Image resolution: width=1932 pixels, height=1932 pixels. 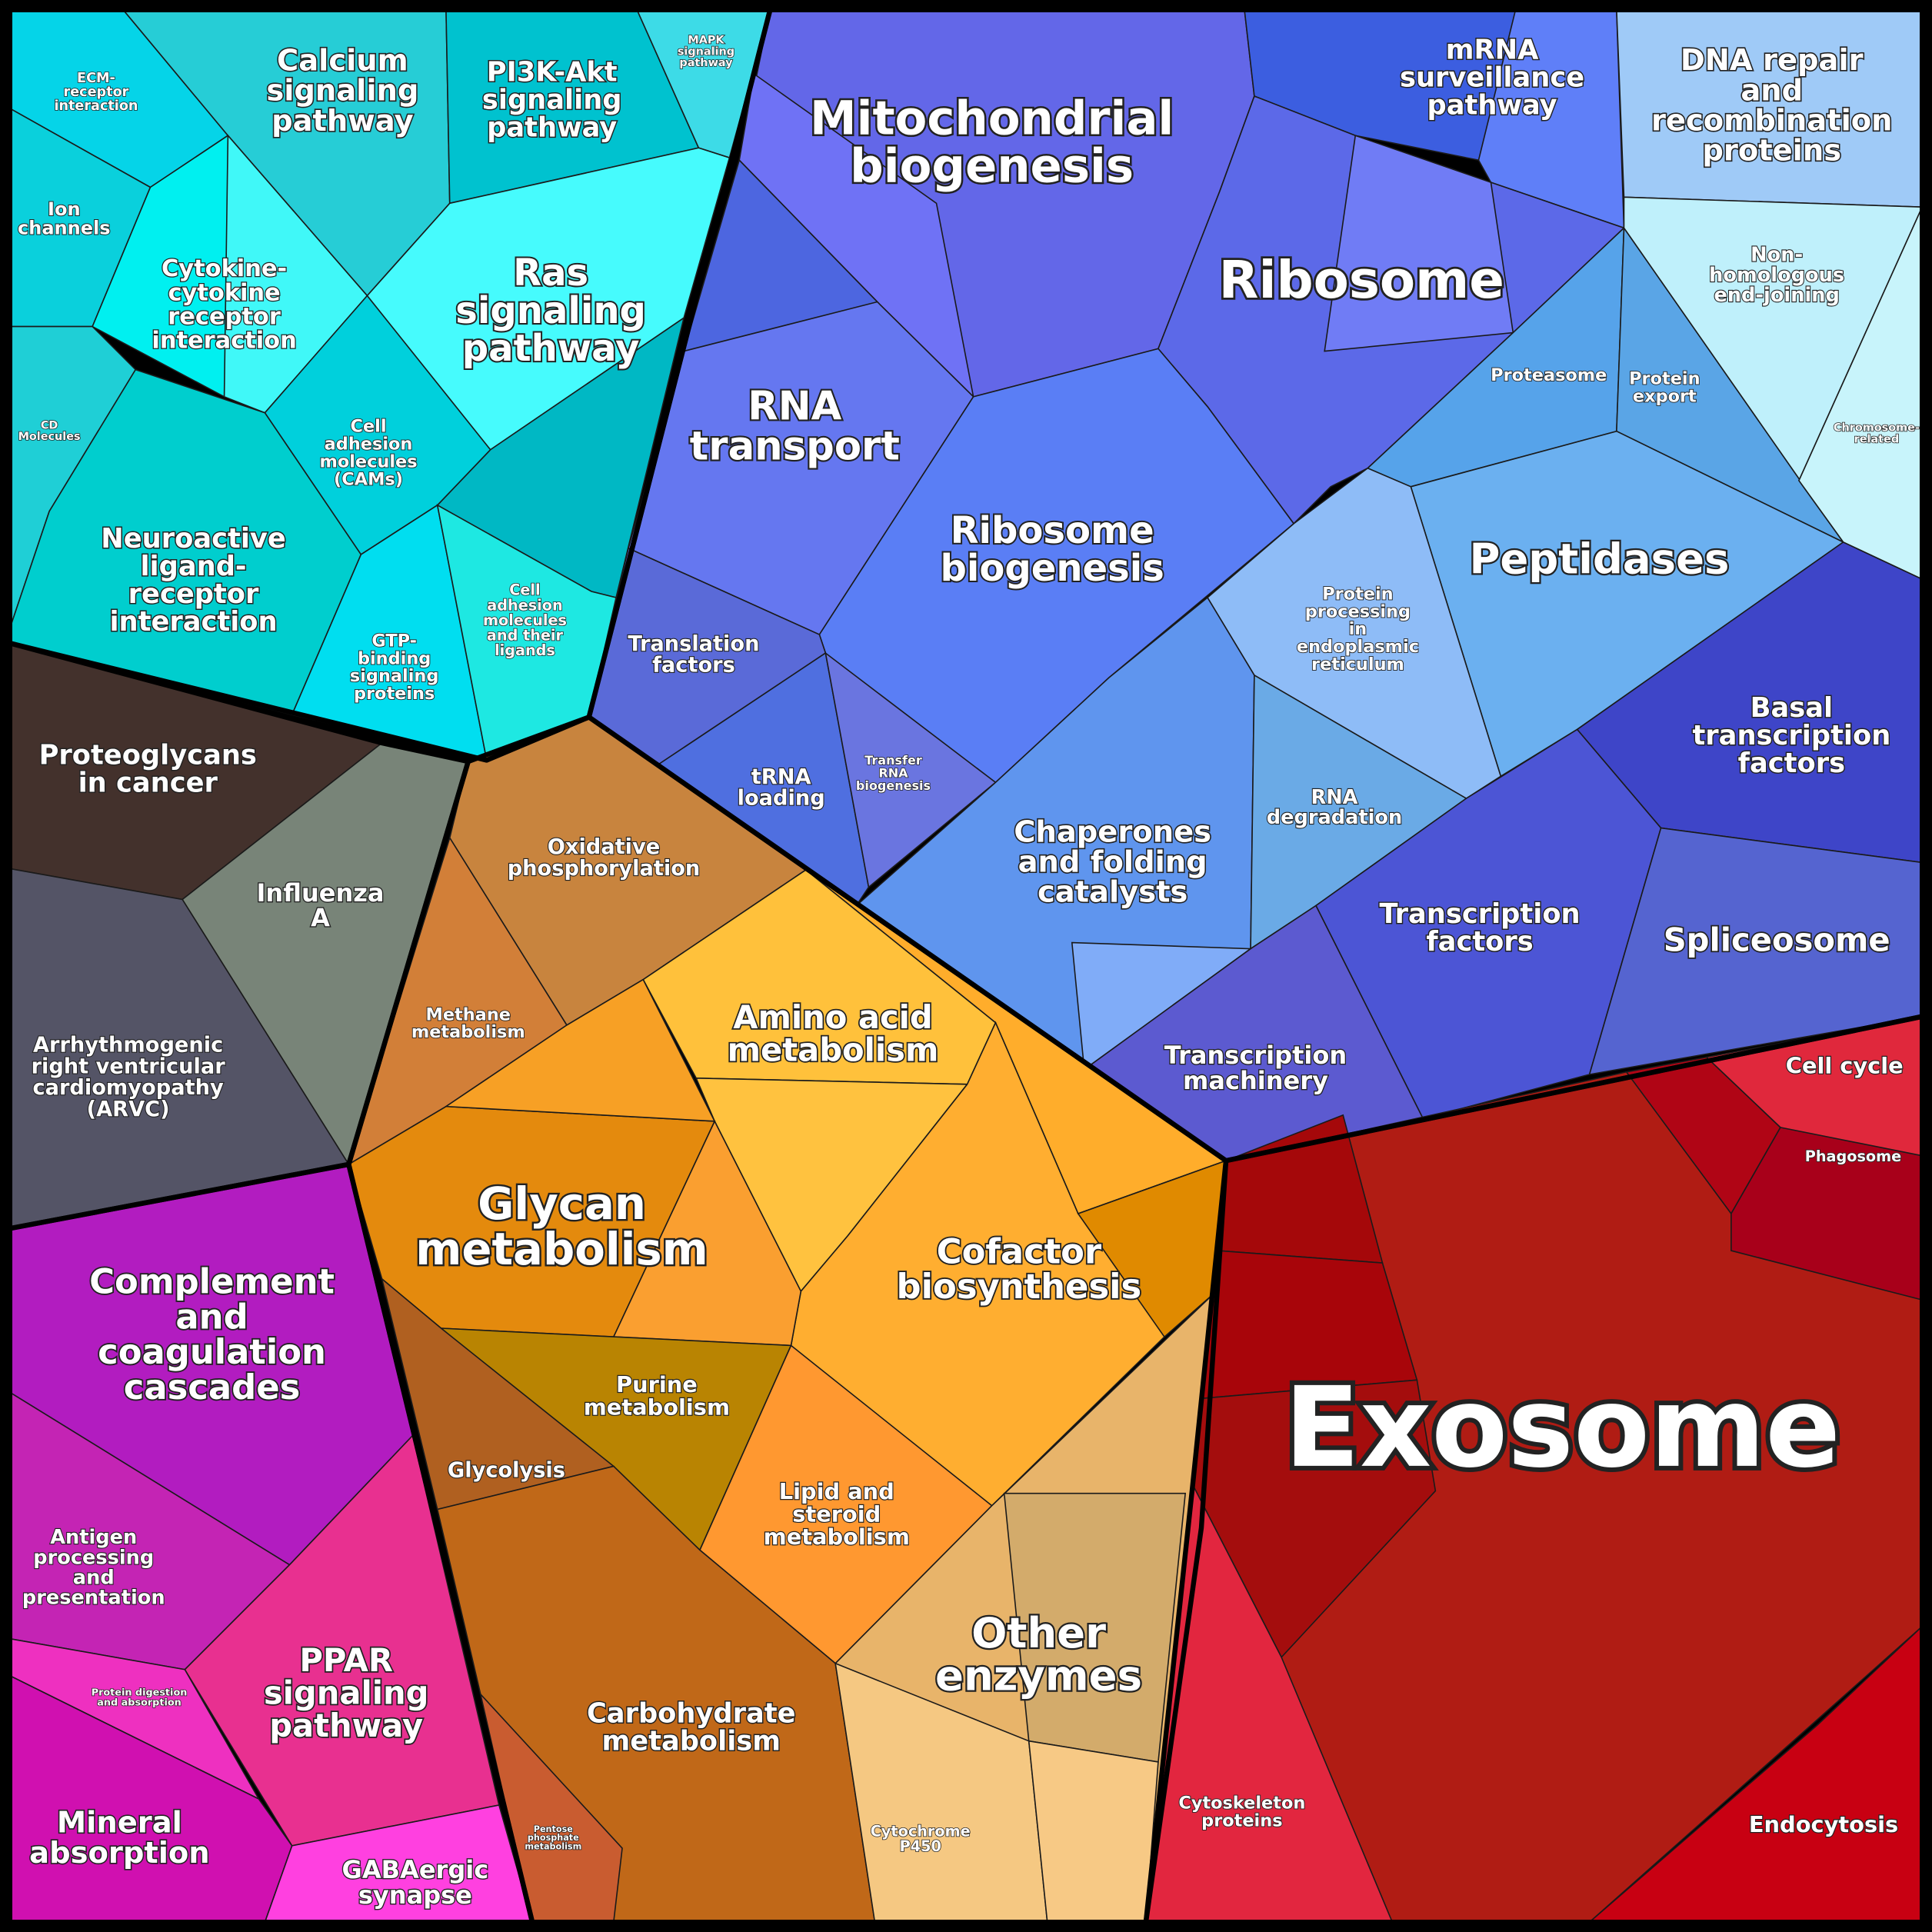 What do you see at coordinates (140, 1693) in the screenshot?
I see `cell-label: Protein digestion` at bounding box center [140, 1693].